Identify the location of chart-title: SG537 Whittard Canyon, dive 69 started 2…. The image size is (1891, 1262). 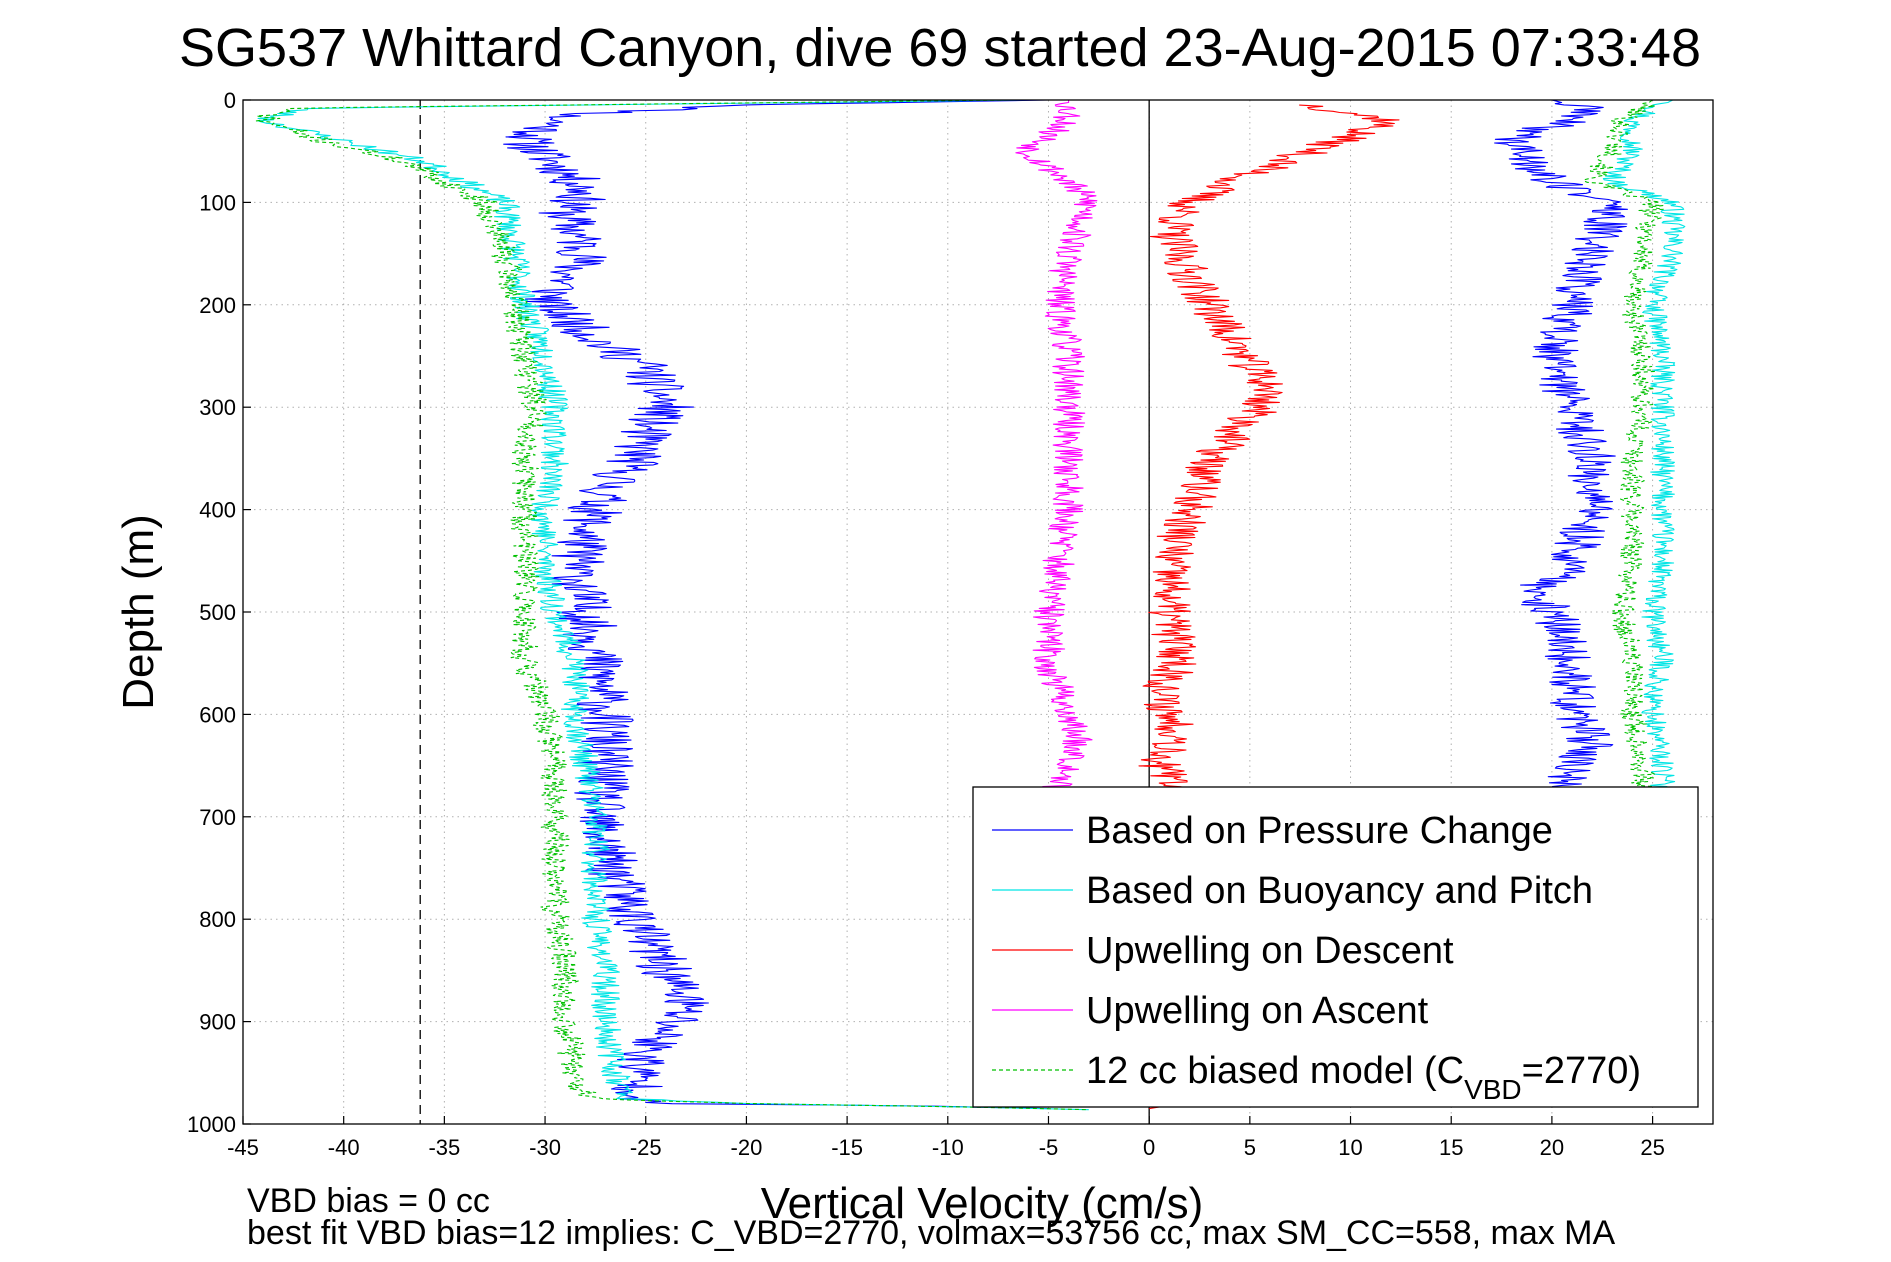
(940, 48).